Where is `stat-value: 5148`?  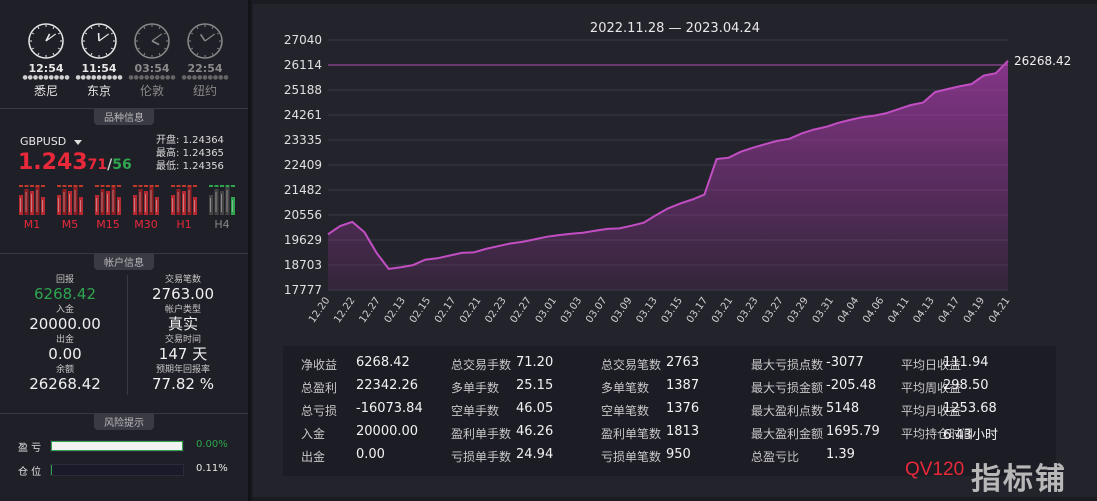
stat-value: 5148 is located at coordinates (843, 408).